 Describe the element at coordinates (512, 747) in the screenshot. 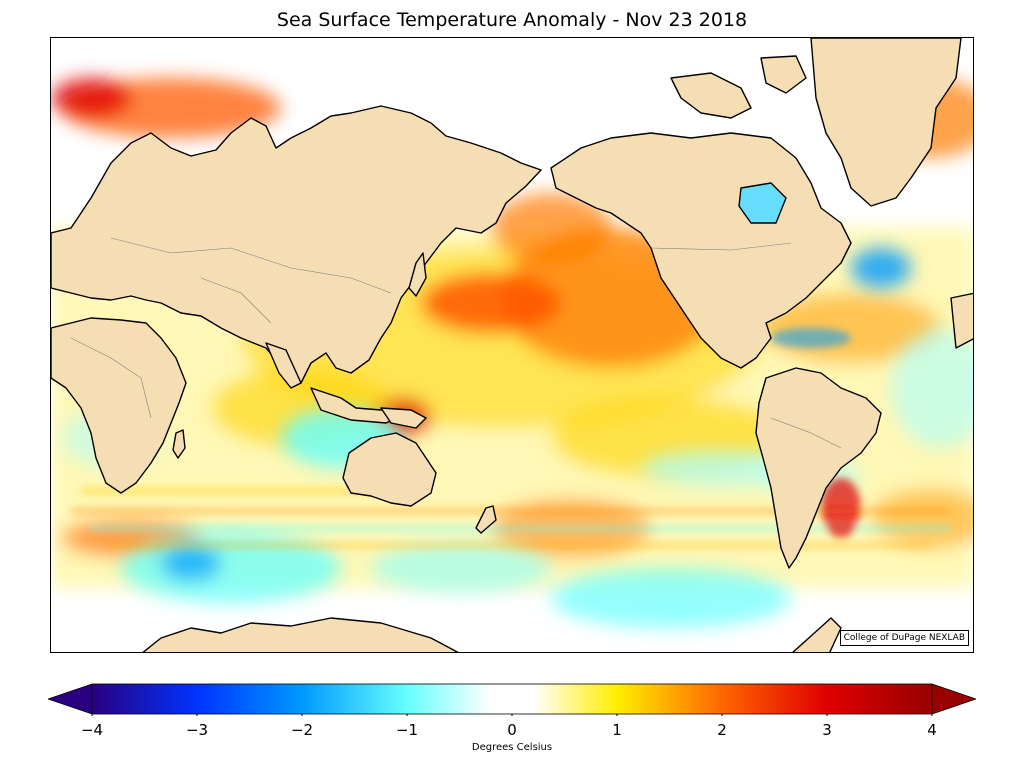

I see `colorbar-label: Degrees Celsius` at that location.